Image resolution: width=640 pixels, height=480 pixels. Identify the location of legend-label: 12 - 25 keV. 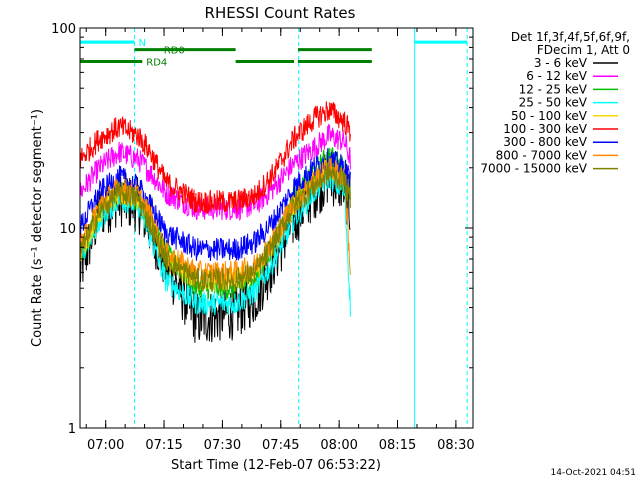
(553, 89).